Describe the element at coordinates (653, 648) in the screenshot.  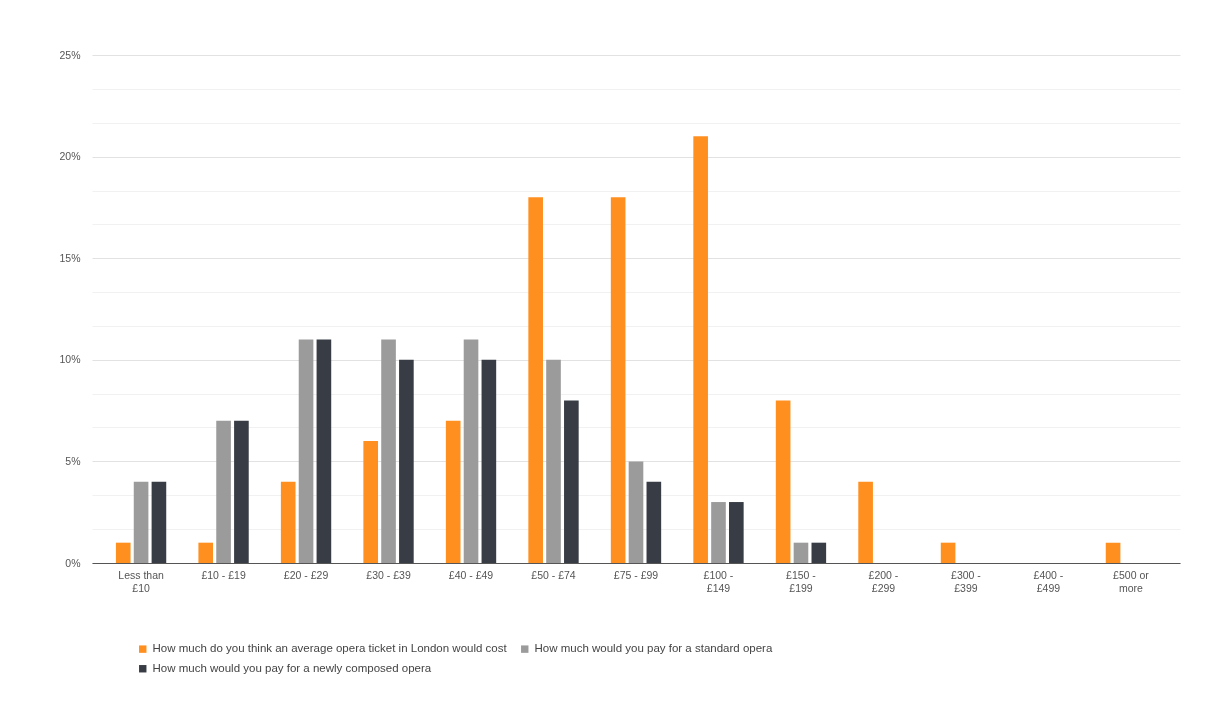
I see `legend-label: How much would you pay for a standard opera` at that location.